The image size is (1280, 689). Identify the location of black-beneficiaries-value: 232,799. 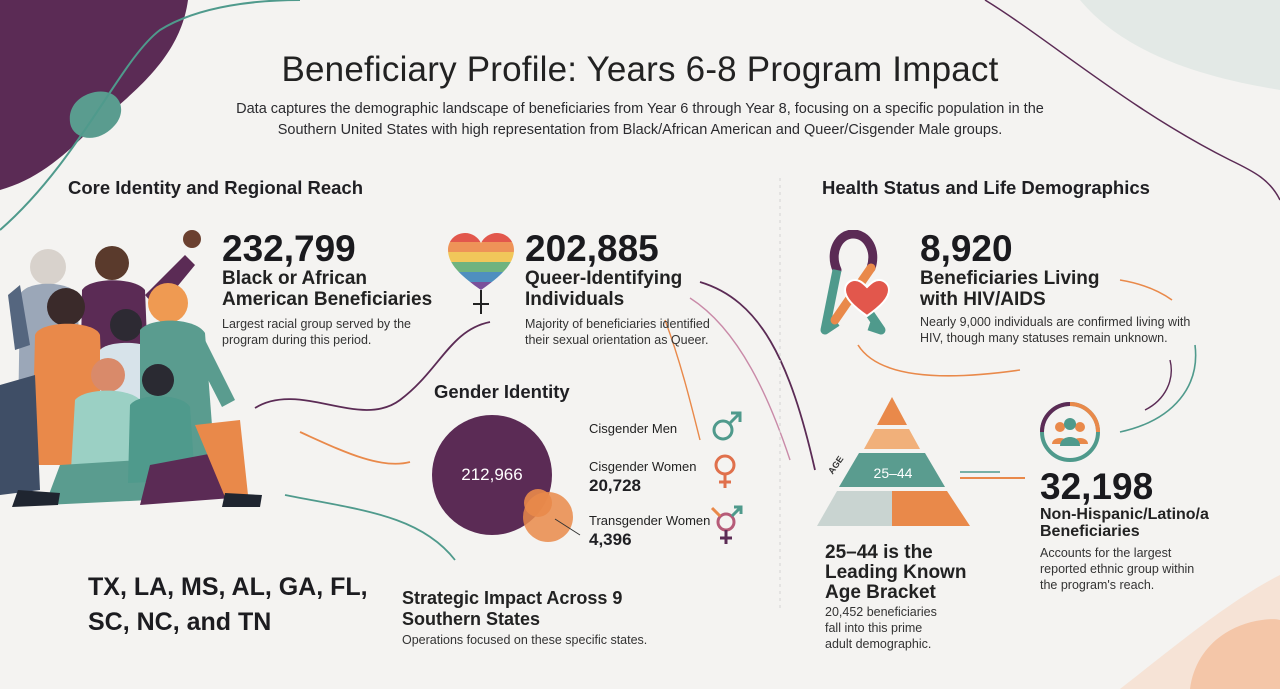
(289, 248).